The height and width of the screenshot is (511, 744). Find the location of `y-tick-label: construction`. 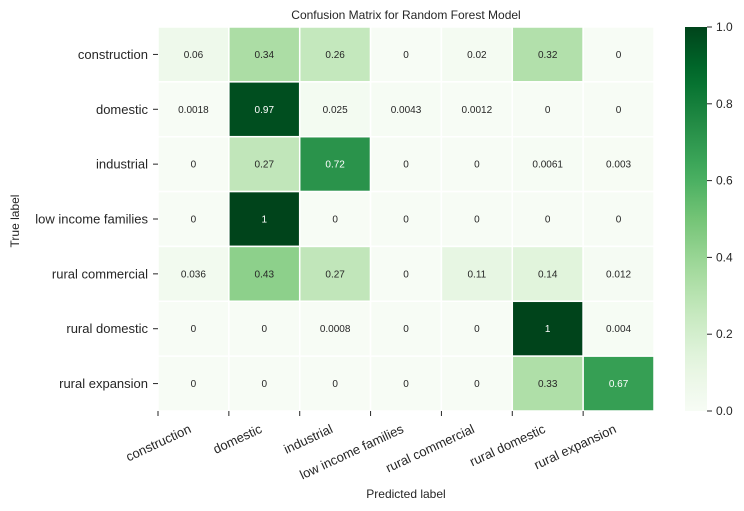

y-tick-label: construction is located at coordinates (113, 54).